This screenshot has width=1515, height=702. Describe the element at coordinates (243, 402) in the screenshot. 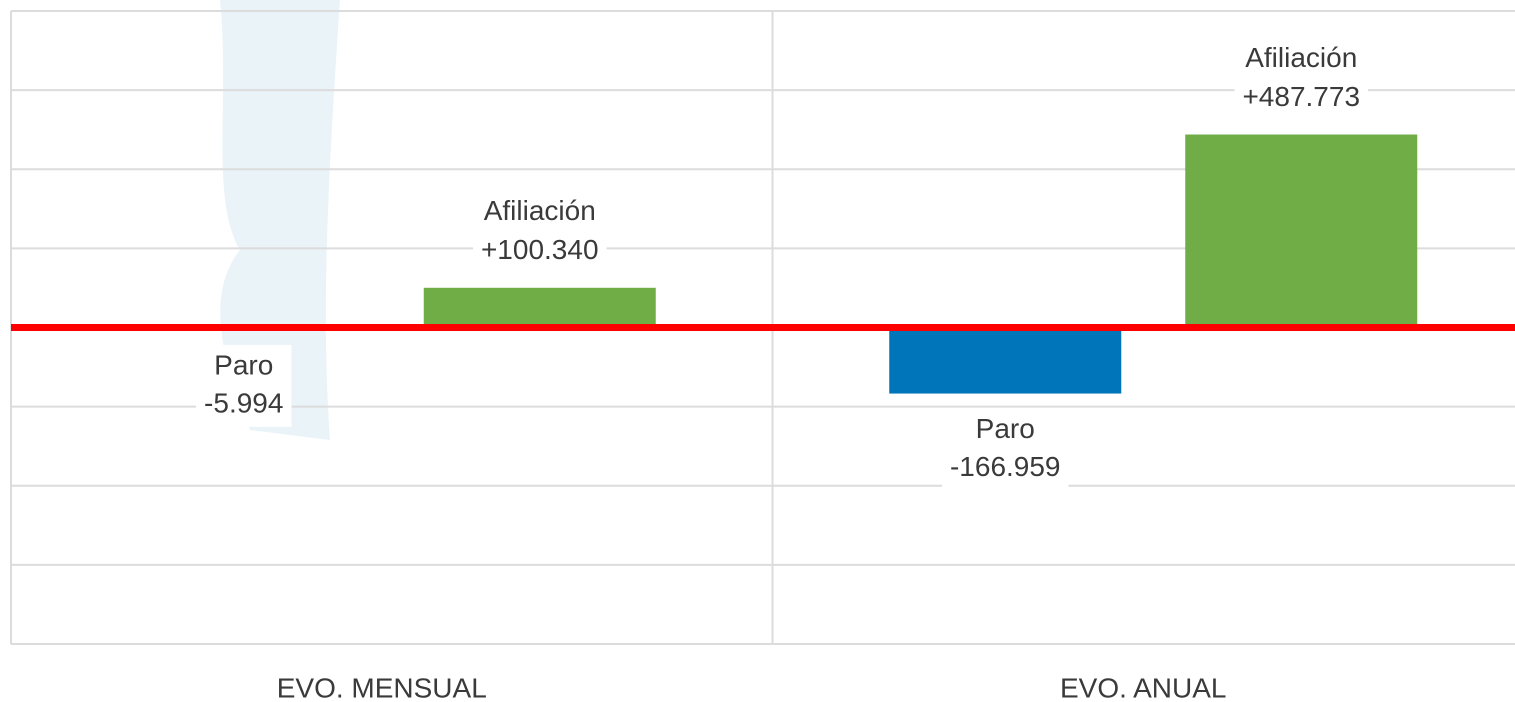

I see `data-label-value: -5.994` at that location.